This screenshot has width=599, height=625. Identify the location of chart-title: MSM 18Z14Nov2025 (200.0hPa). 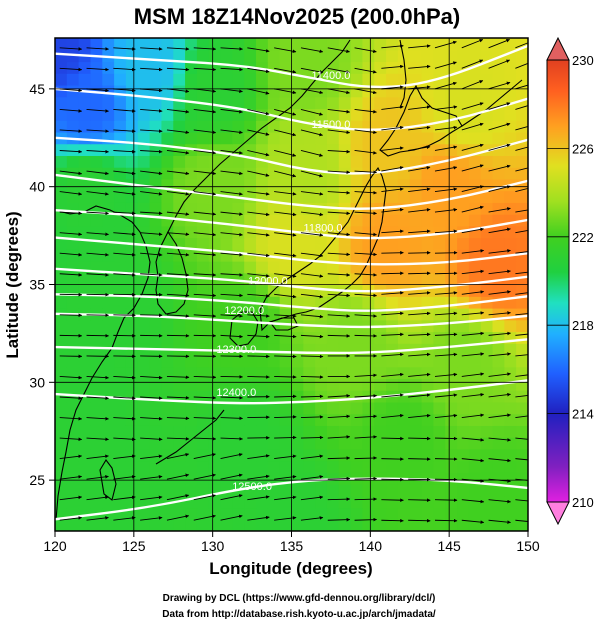
(297, 16).